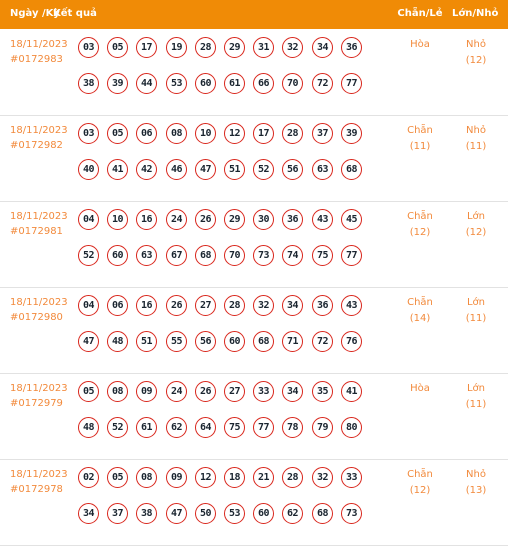 The width and height of the screenshot is (513, 548). I want to click on number-ball: 71, so click(292, 341).